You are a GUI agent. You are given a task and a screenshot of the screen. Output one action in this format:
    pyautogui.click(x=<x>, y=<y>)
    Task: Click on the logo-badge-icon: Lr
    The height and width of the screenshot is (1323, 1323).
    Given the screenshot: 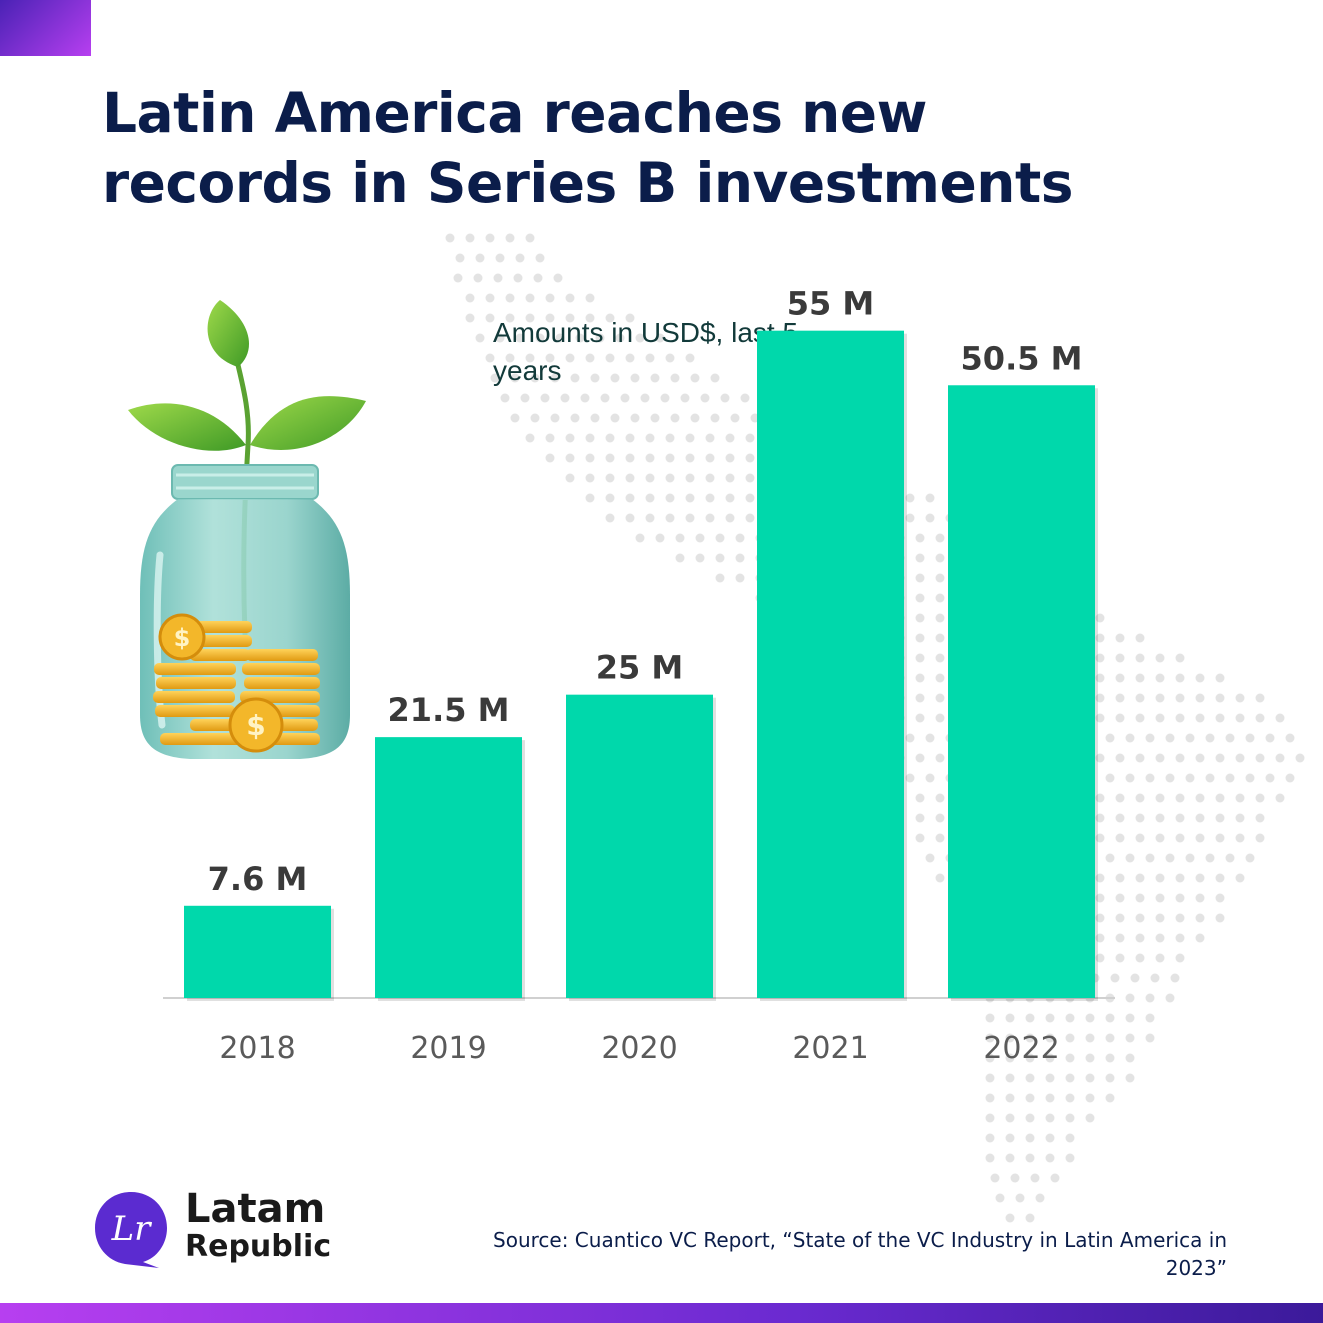 What is the action you would take?
    pyautogui.click(x=131, y=1230)
    